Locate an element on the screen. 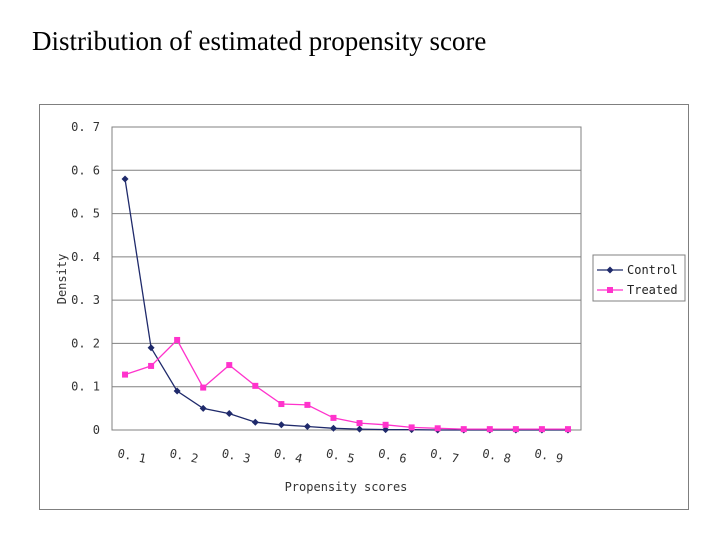 The image size is (720, 540). x-tick-label: 0. 4 is located at coordinates (288, 456).